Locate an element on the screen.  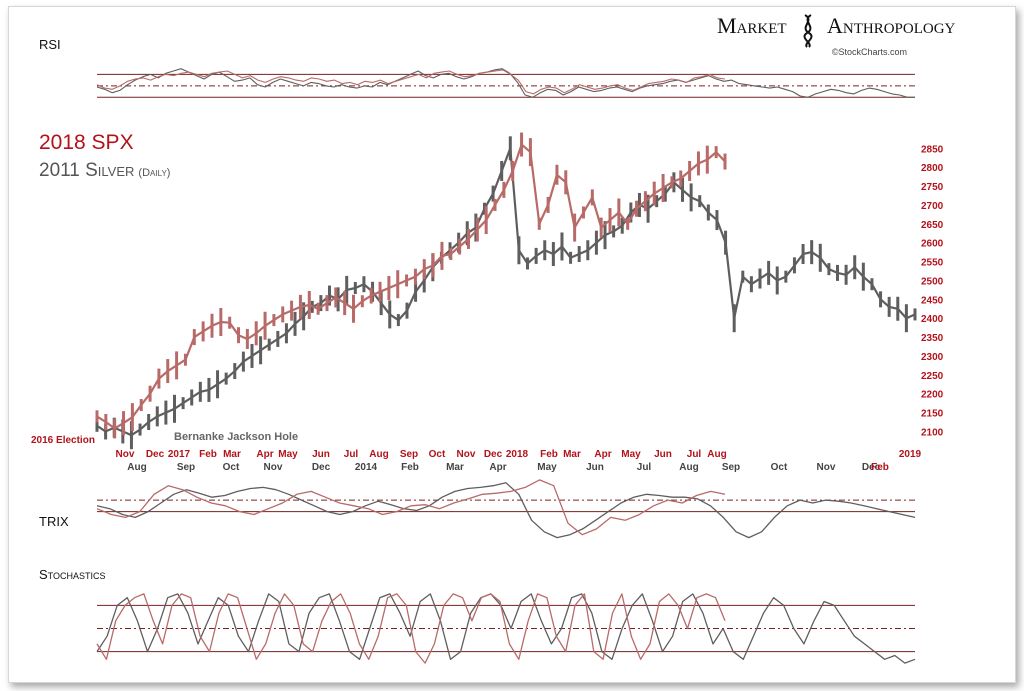
trix-panel-label: TRIX is located at coordinates (54, 521).